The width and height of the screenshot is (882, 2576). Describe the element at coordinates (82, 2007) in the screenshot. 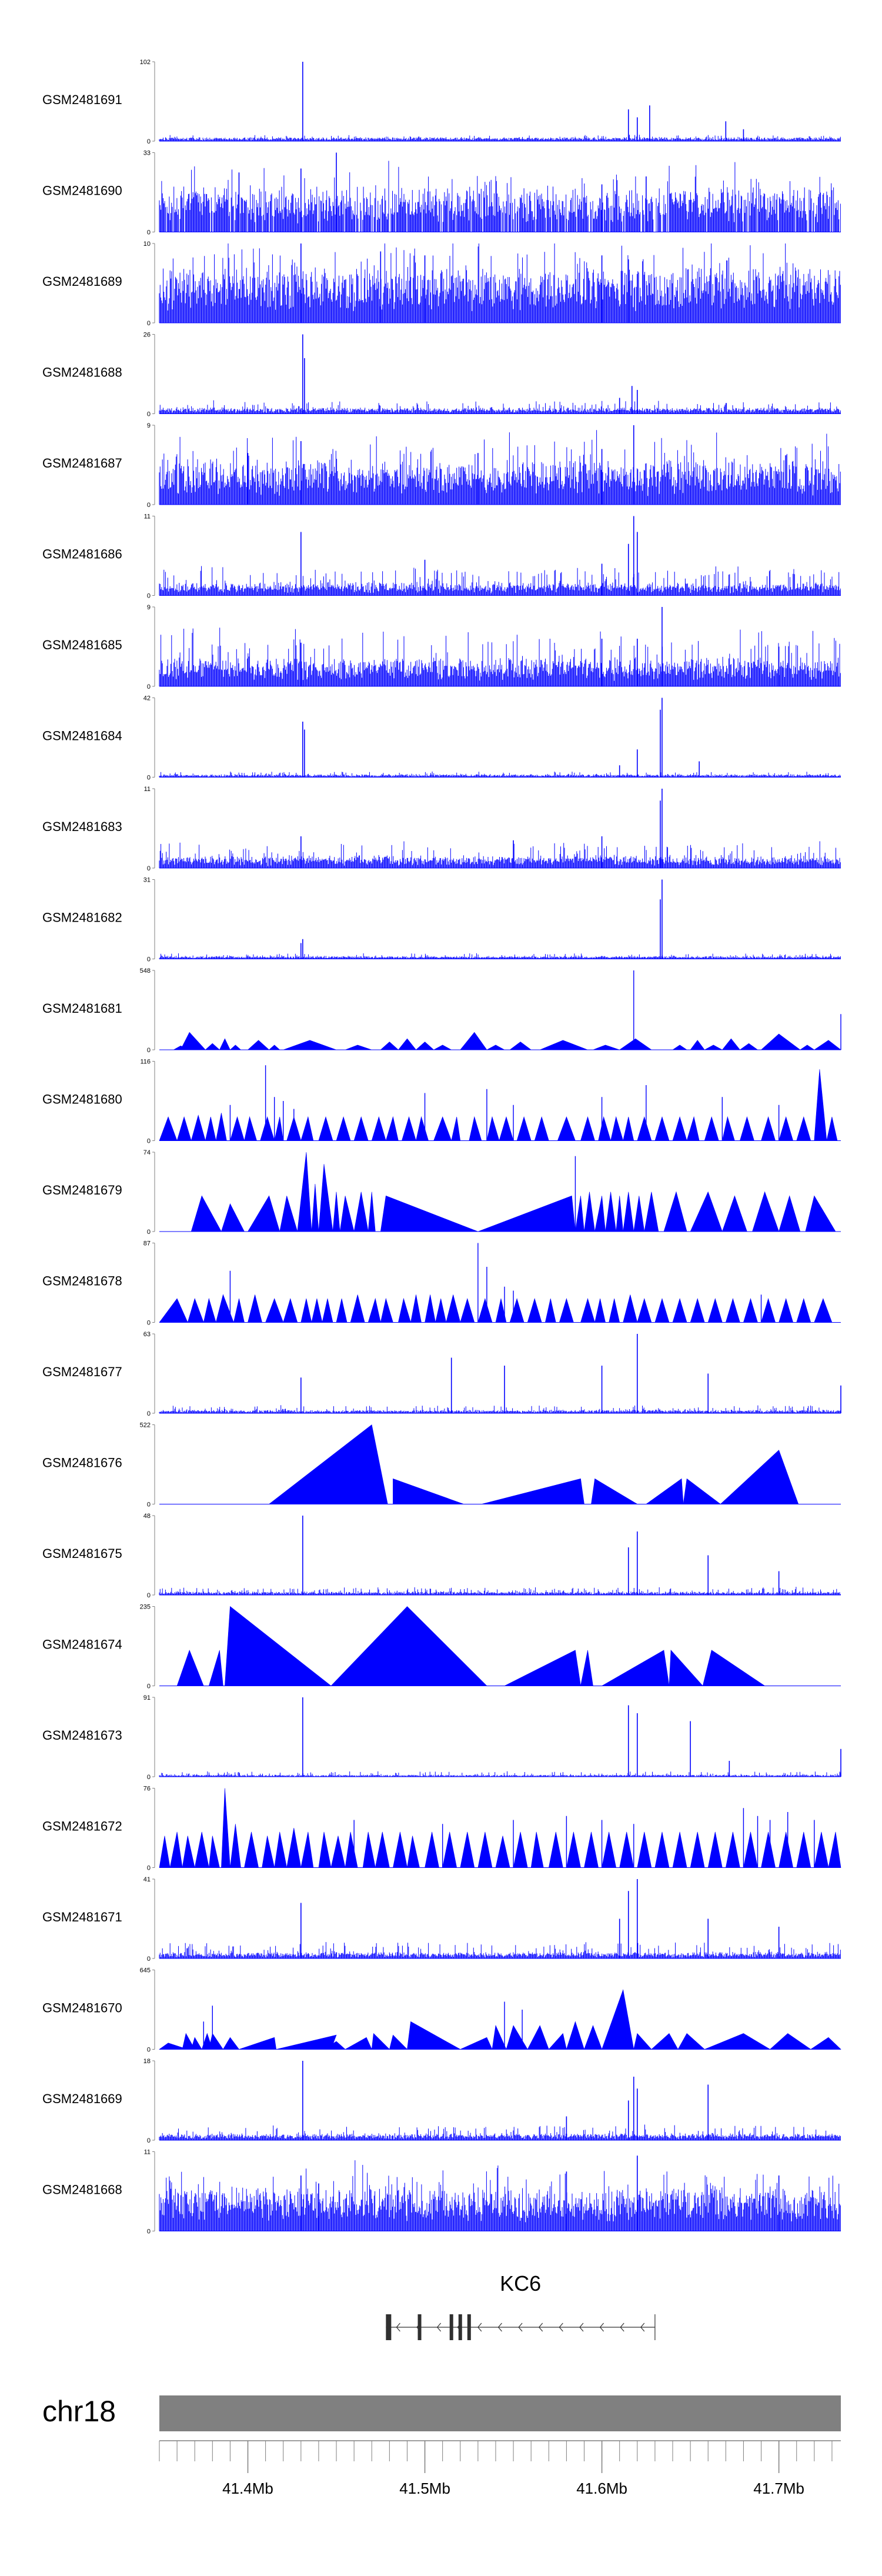

I see `track-label: GSM2481670` at that location.